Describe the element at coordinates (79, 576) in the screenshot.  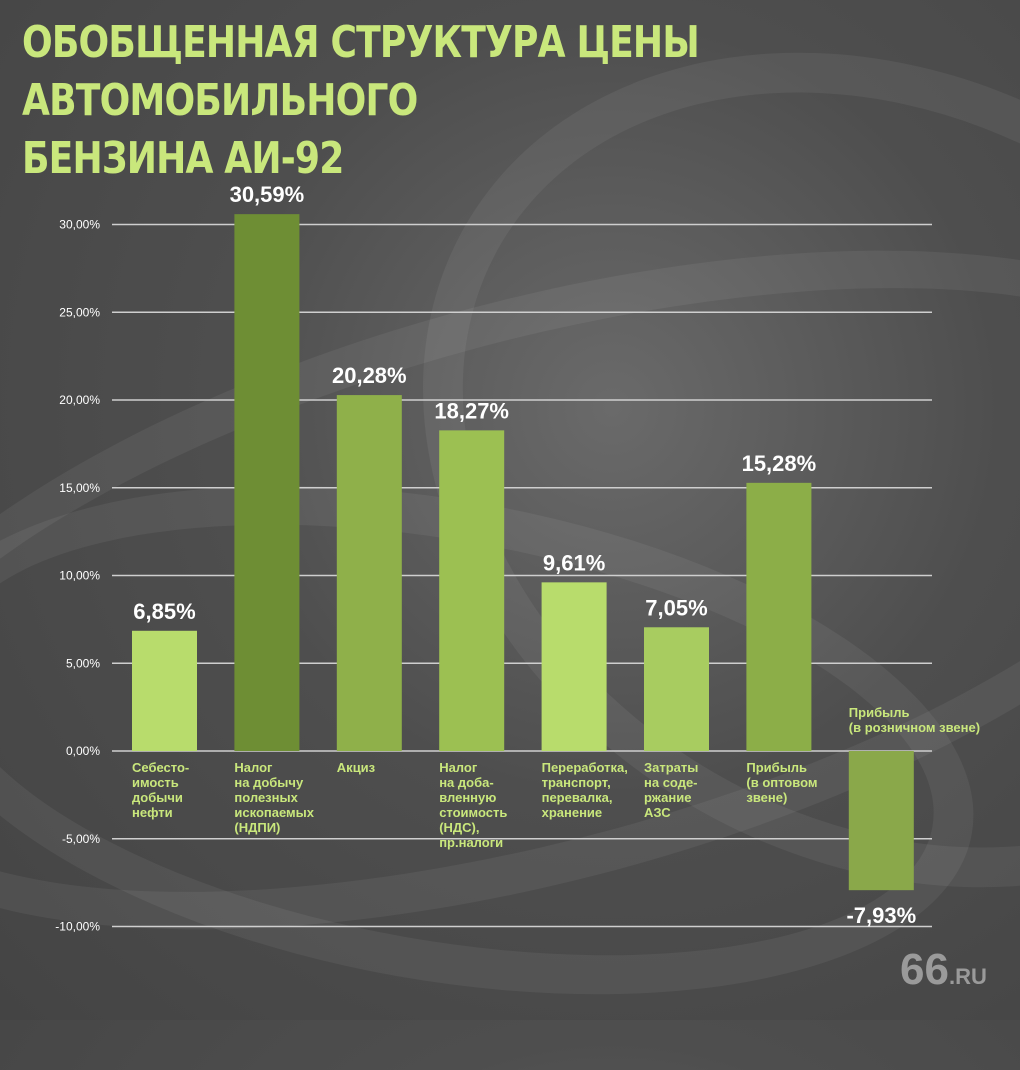
I see `y-tick-label: 10,00%` at that location.